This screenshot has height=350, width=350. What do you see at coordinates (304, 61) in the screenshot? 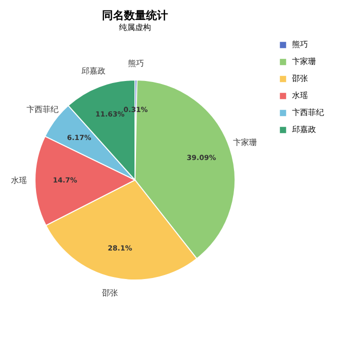
I see `legend-label: 卞家珊` at bounding box center [304, 61].